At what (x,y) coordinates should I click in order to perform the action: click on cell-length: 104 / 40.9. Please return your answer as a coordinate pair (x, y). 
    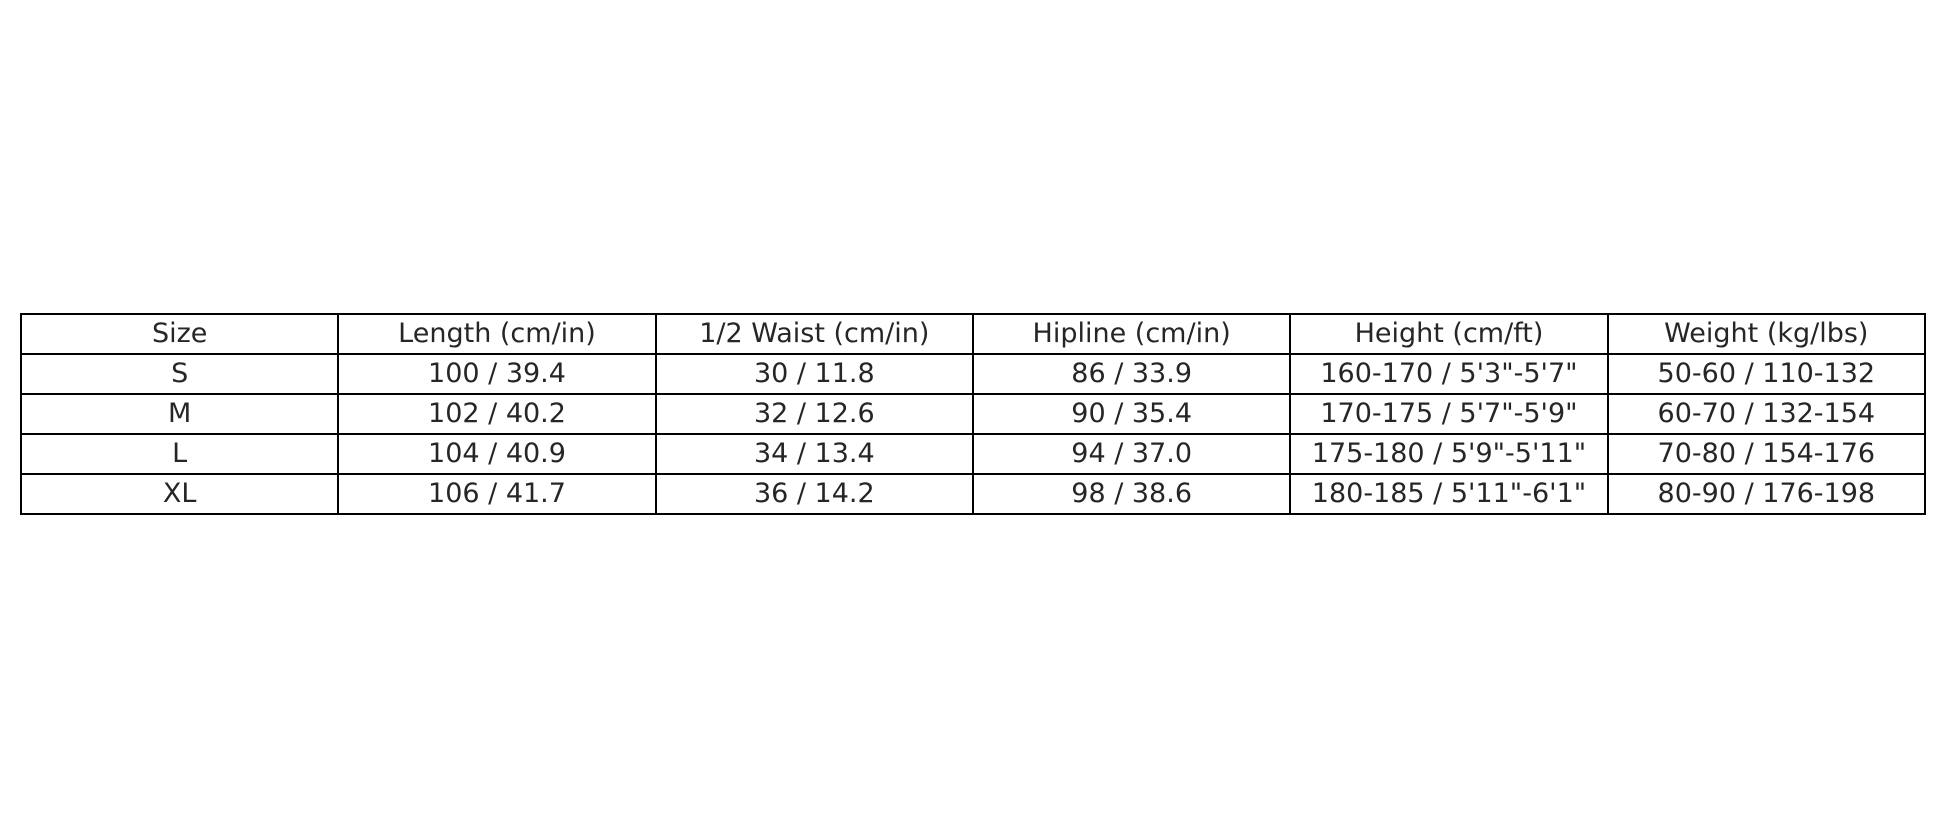
    Looking at the image, I should click on (497, 454).